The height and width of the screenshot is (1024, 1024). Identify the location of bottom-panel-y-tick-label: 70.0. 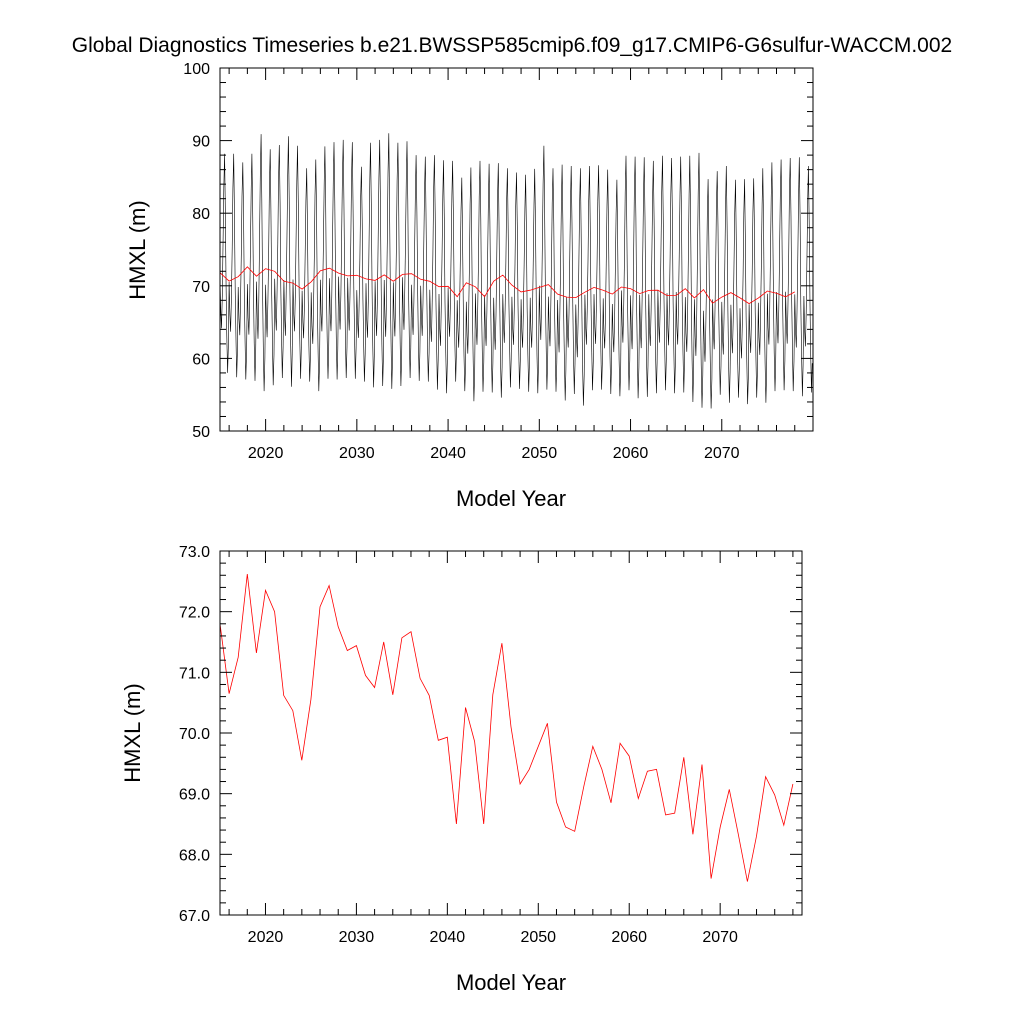
(194, 734).